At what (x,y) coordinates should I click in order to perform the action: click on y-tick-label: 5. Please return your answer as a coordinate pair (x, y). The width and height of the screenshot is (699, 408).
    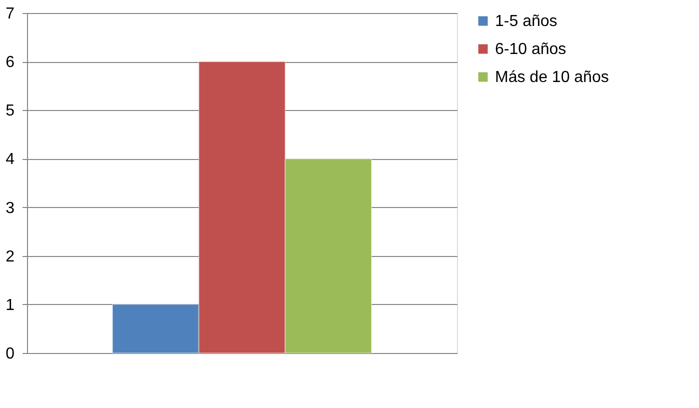
    Looking at the image, I should click on (10, 111).